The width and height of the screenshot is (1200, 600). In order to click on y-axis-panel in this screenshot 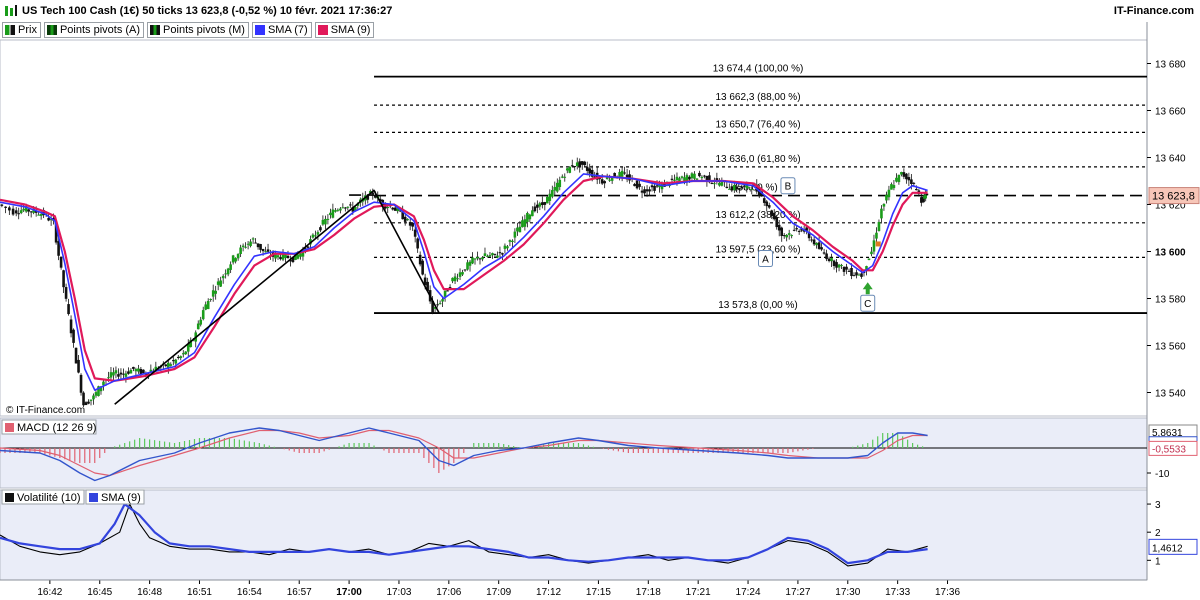, I will do `click(1173, 301)`.